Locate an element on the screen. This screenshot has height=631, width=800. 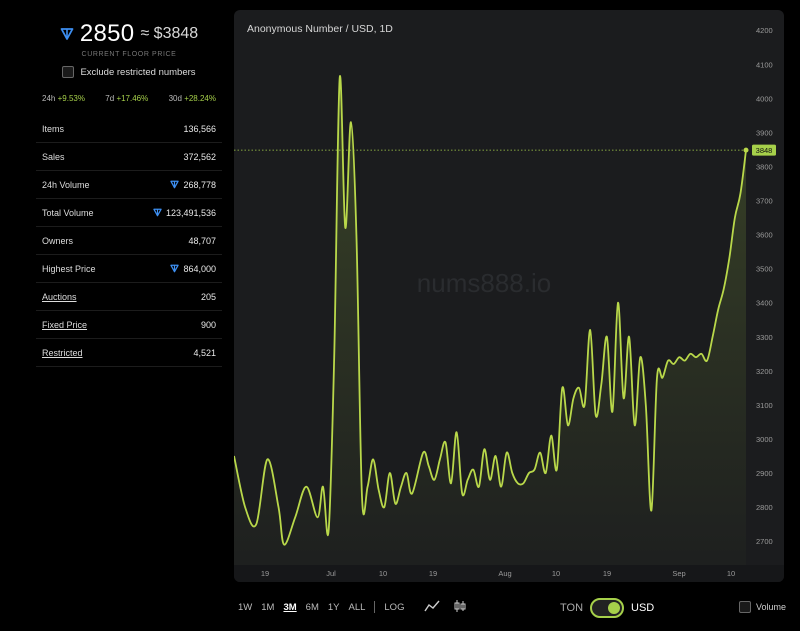
currency-switch is located at coordinates (607, 608).